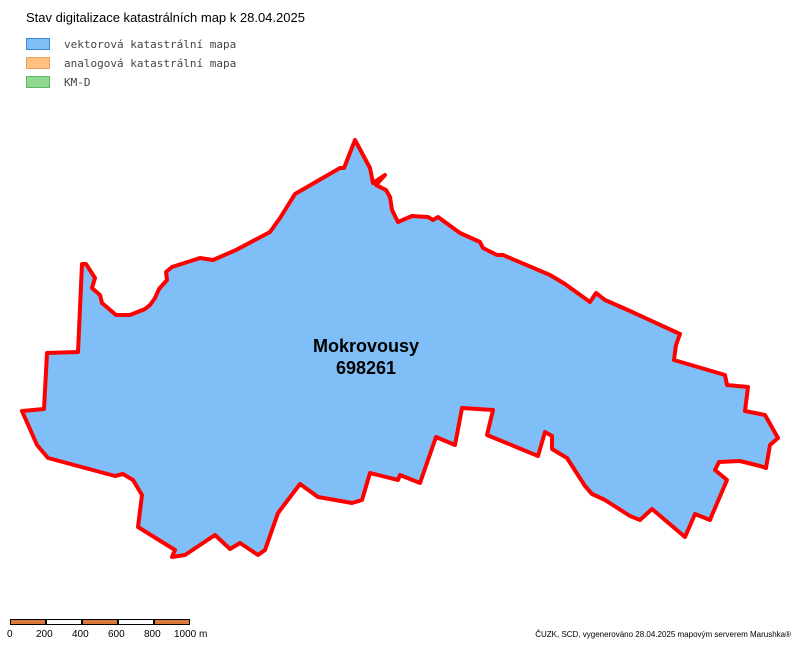 The width and height of the screenshot is (800, 650). What do you see at coordinates (107, 636) in the screenshot?
I see `scale-labels: 0 200 400 600 800 1000 m` at bounding box center [107, 636].